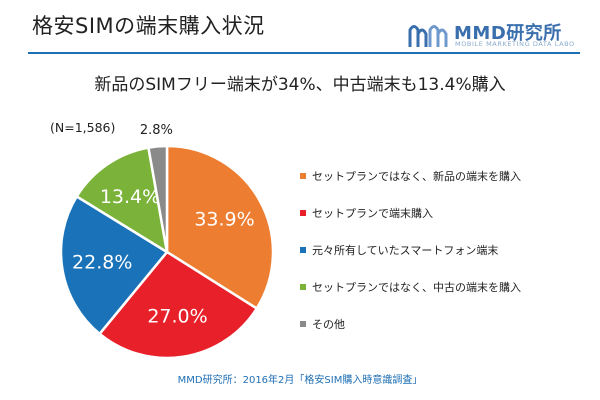 The height and width of the screenshot is (400, 600). What do you see at coordinates (416, 176) in the screenshot?
I see `legend-label: セットプランではなく、新品の端末を購入` at bounding box center [416, 176].